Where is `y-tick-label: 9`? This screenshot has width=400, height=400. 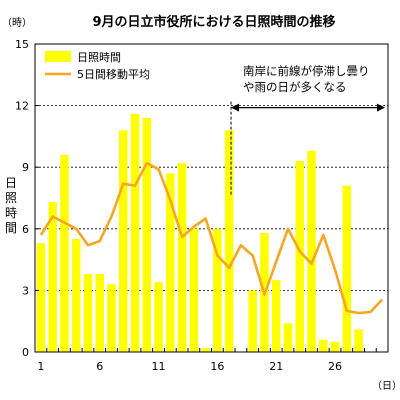
y-tick-label: 9 is located at coordinates (25, 167).